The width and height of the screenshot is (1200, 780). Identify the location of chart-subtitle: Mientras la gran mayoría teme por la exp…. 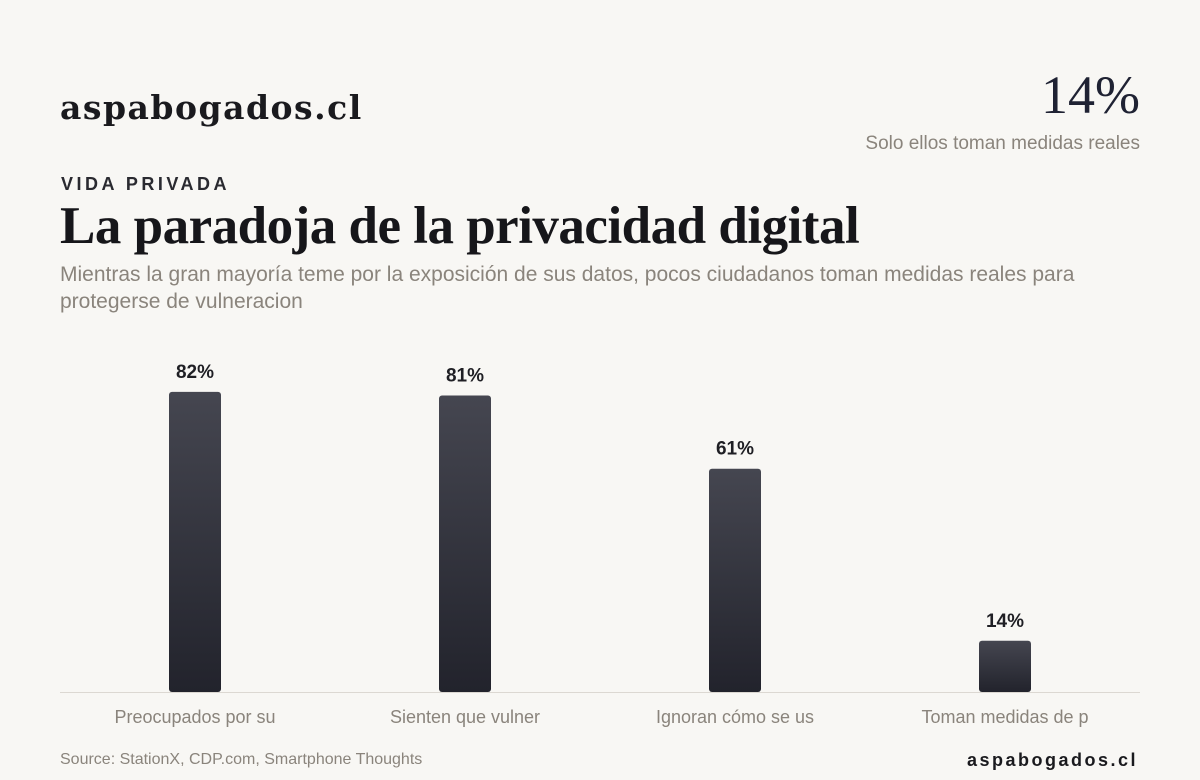
(567, 288).